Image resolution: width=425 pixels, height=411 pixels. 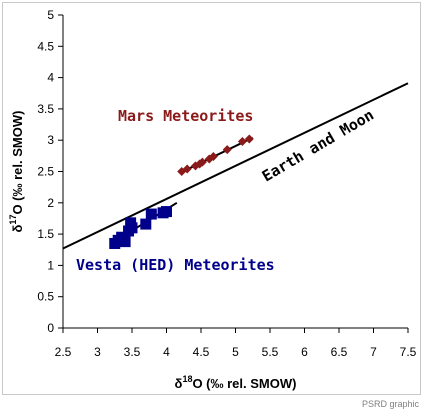 What do you see at coordinates (50, 328) in the screenshot?
I see `y-tick-label: 0` at bounding box center [50, 328].